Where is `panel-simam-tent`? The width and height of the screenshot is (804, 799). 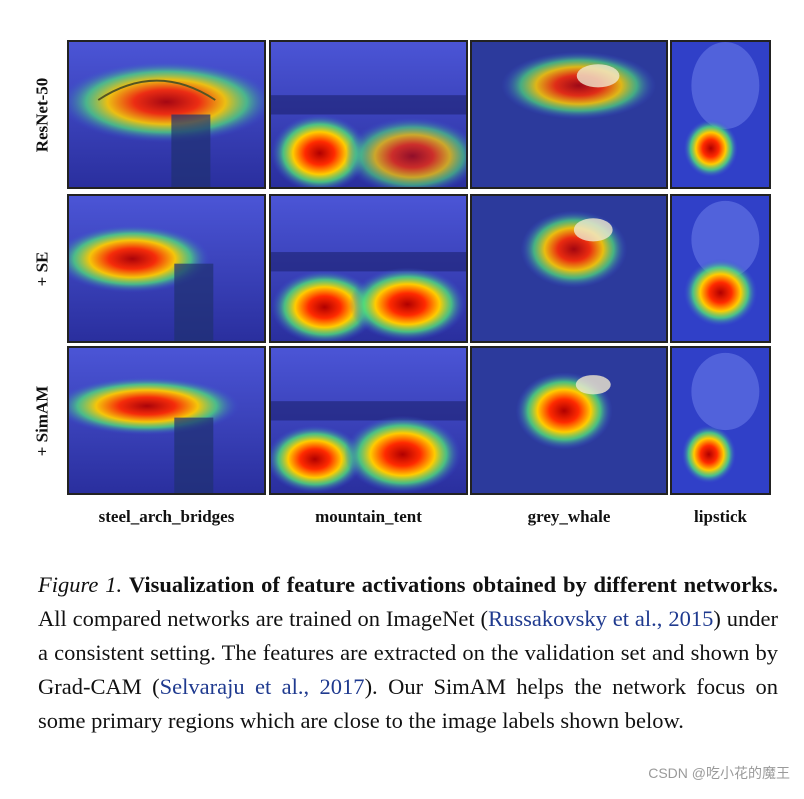 panel-simam-tent is located at coordinates (368, 420).